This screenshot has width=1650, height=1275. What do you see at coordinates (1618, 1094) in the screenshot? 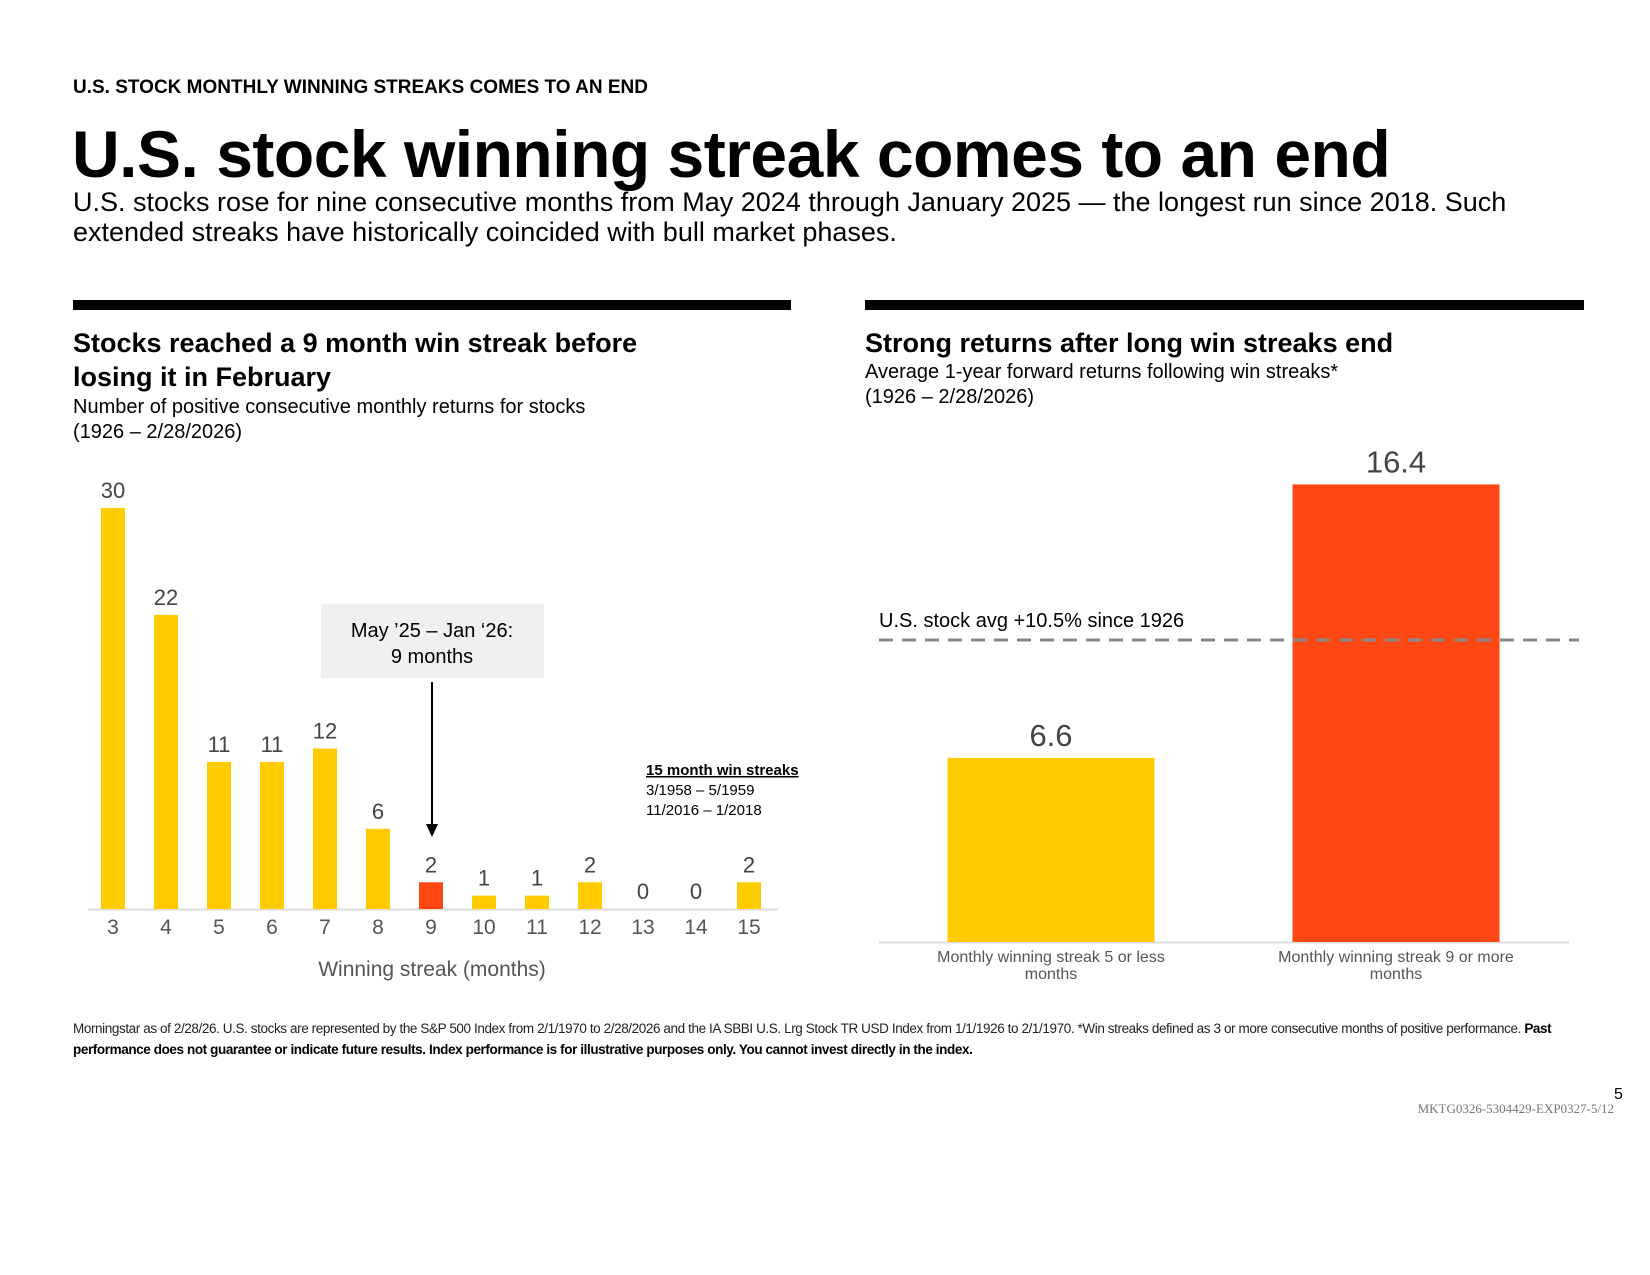
I see `page-number: 5` at bounding box center [1618, 1094].